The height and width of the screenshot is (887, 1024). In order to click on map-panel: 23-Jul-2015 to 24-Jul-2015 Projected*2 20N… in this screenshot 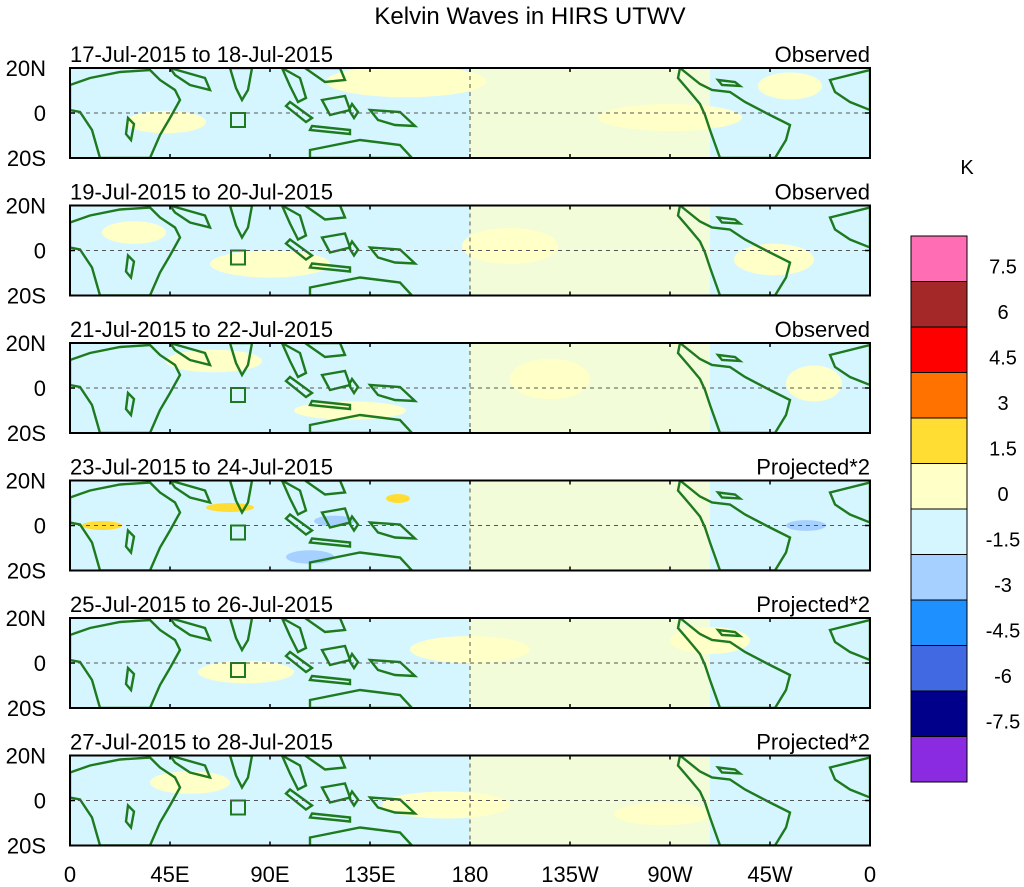, I will do `click(438, 519)`.